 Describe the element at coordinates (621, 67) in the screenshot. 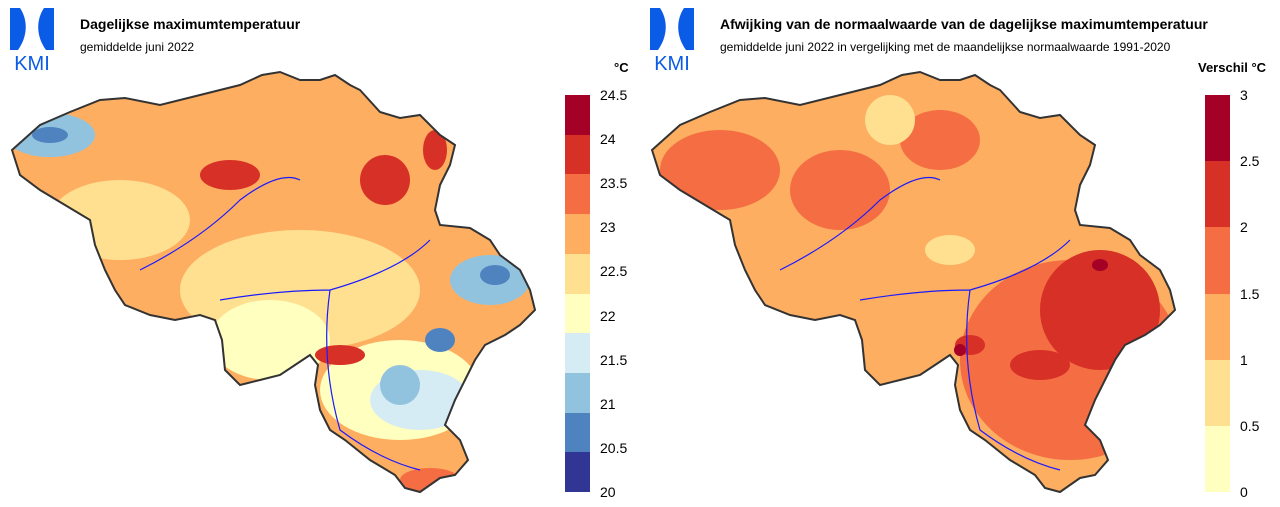

I see `legend-unit: °C` at that location.